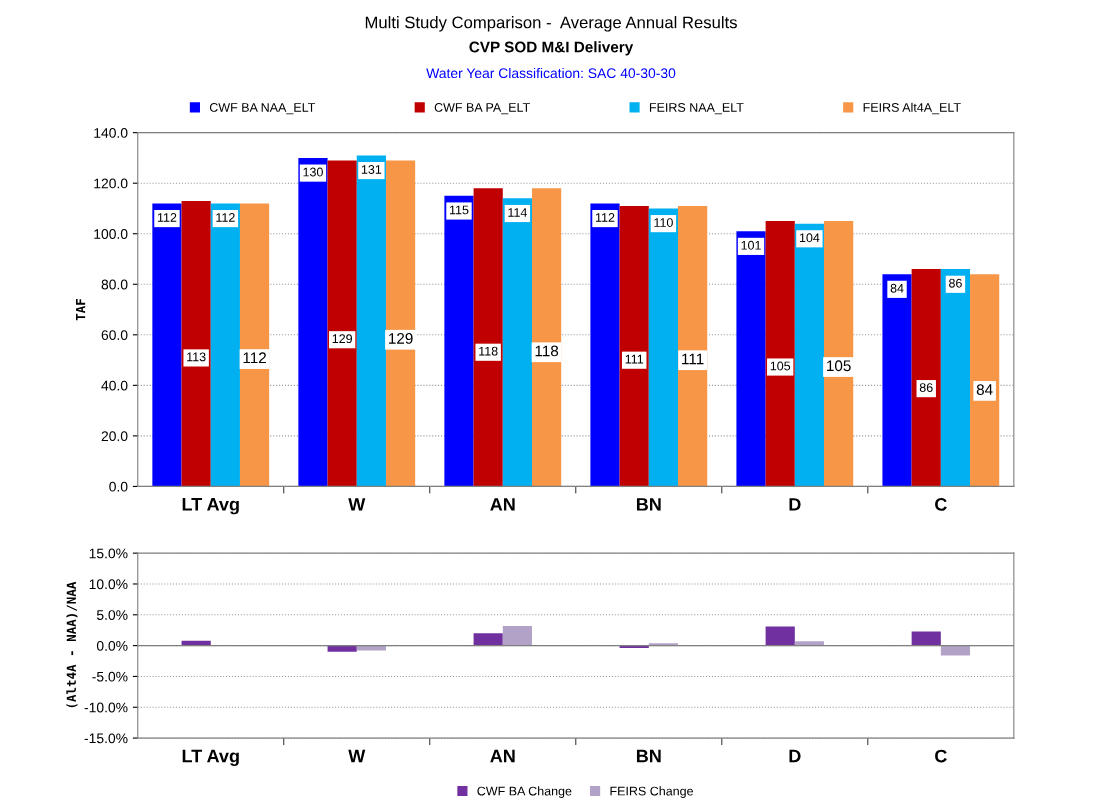 The height and width of the screenshot is (804, 1102). What do you see at coordinates (118, 486) in the screenshot?
I see `y-tick-label: 0.0` at bounding box center [118, 486].